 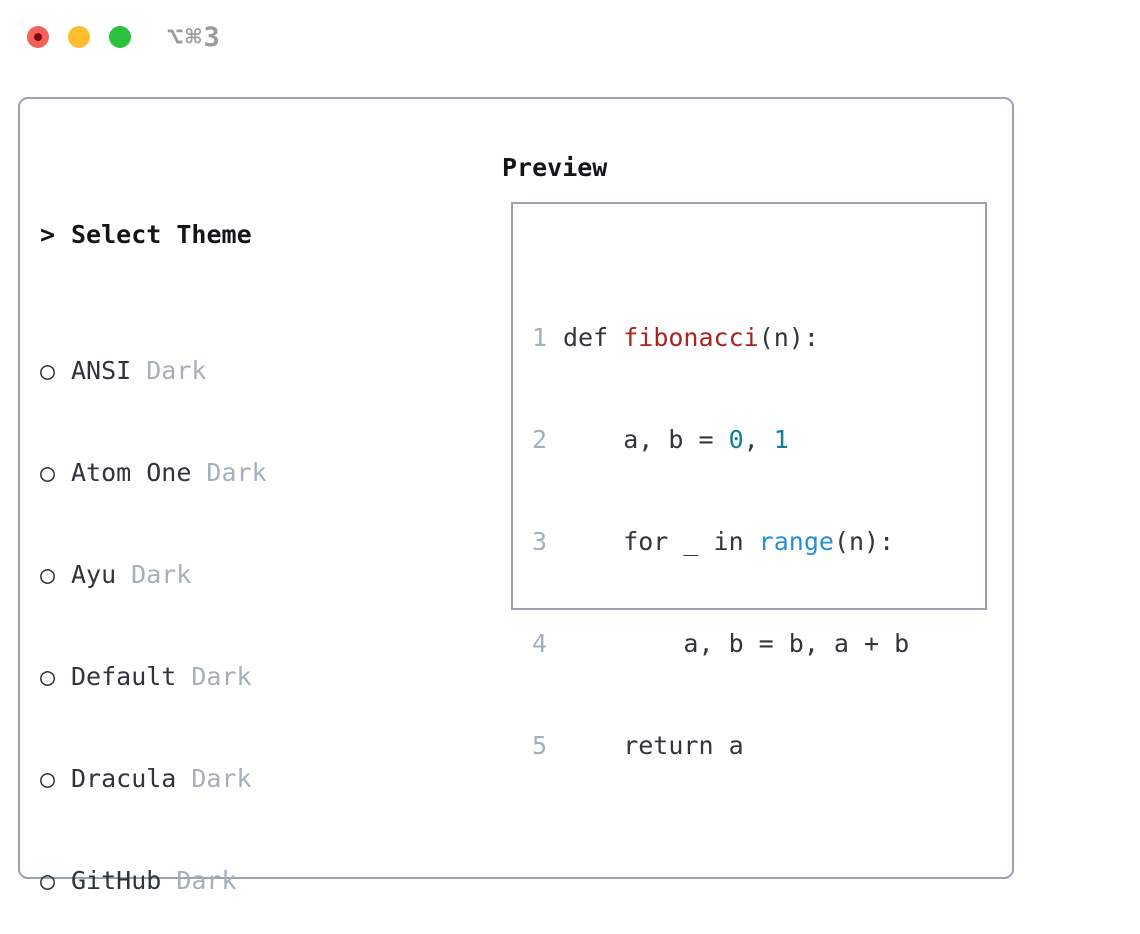 What do you see at coordinates (94, 574) in the screenshot?
I see `theme-name: Ayu` at bounding box center [94, 574].